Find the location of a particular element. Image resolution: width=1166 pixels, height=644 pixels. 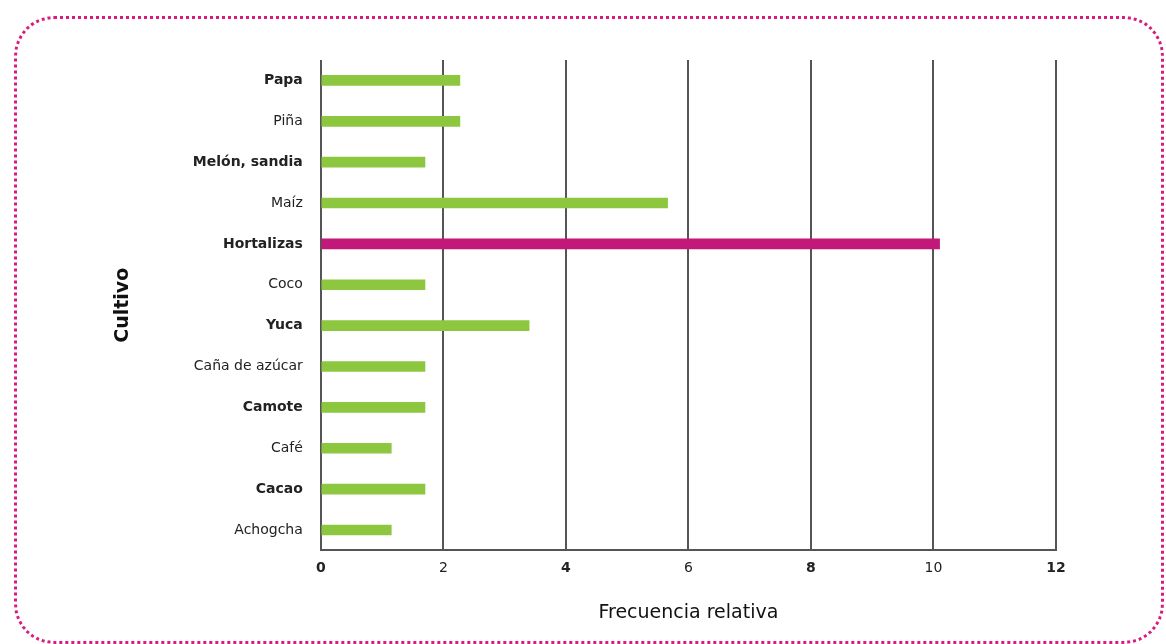

y-tick-label: Achogcha is located at coordinates (268, 528).